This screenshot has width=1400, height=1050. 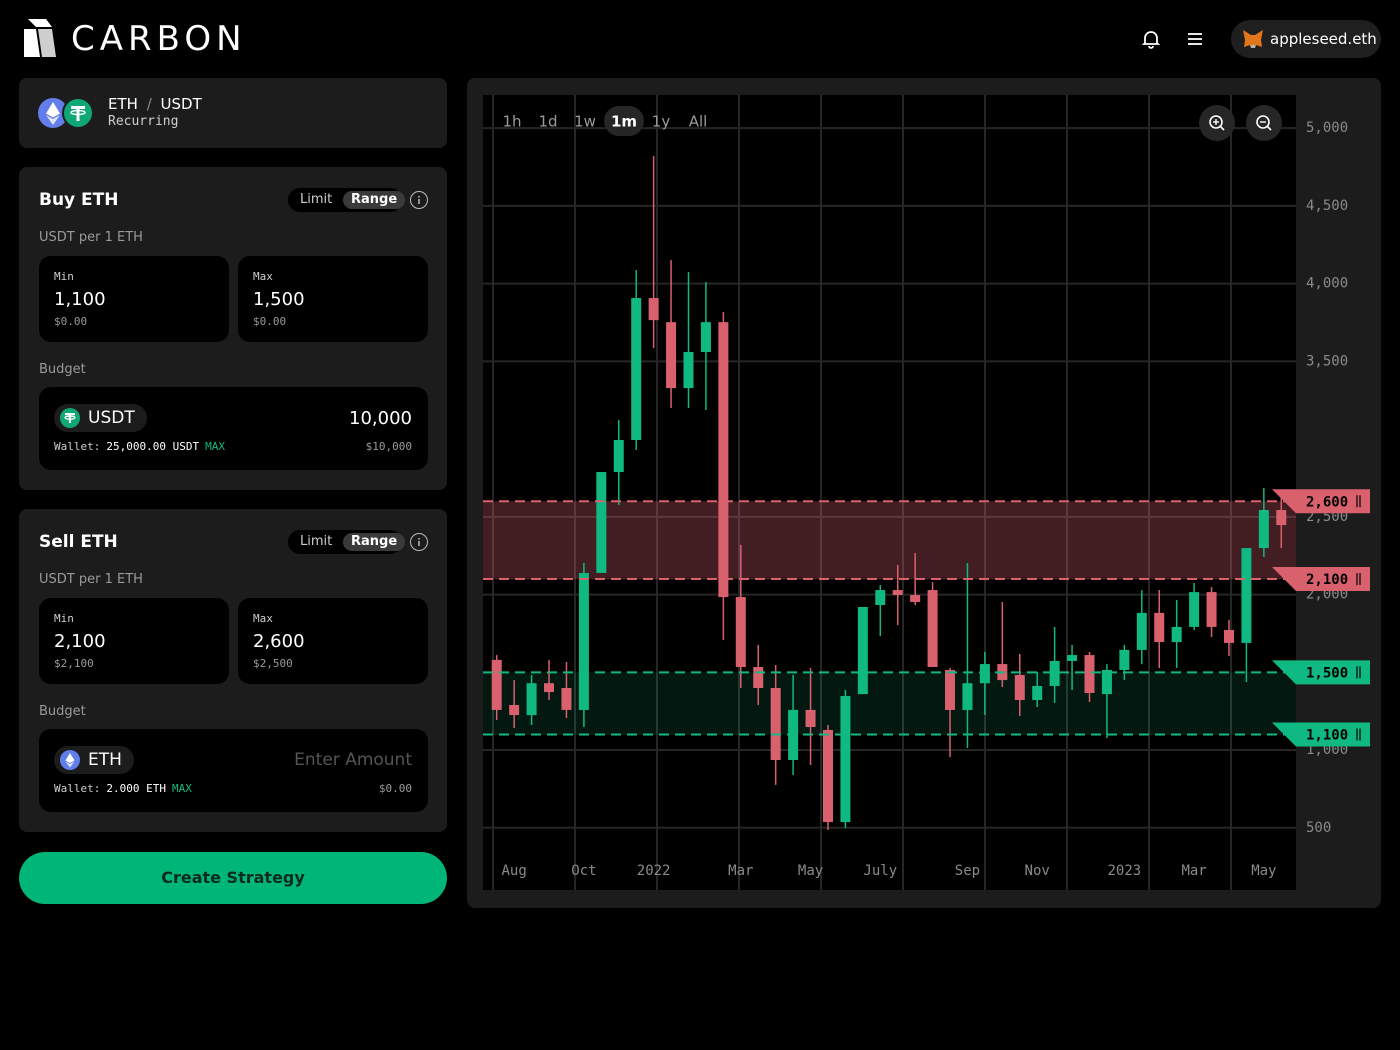 I want to click on base-token: ETH, so click(x=123, y=104).